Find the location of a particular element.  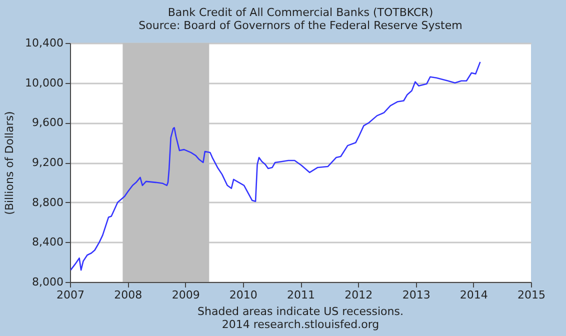

y-tick-label: 9,200 is located at coordinates (48, 162).